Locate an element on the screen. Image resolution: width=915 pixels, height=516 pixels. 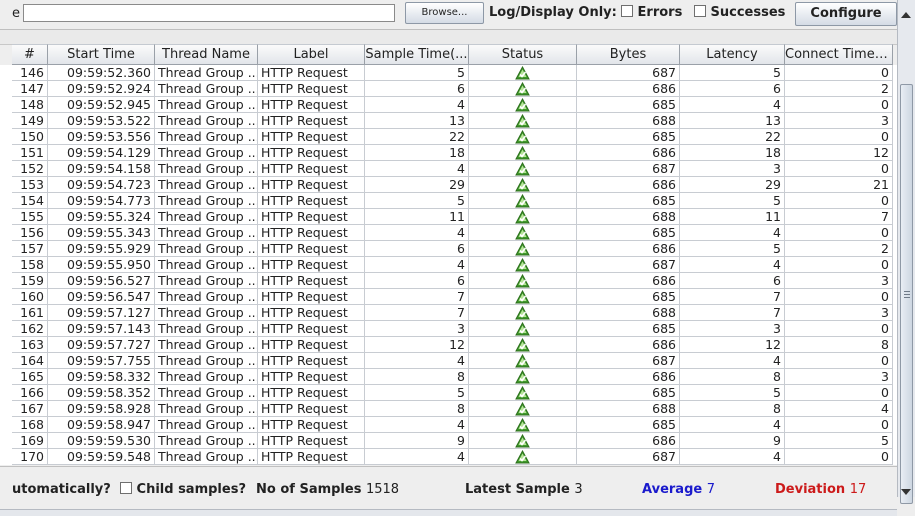
scroll-thumb is located at coordinates (906, 294).